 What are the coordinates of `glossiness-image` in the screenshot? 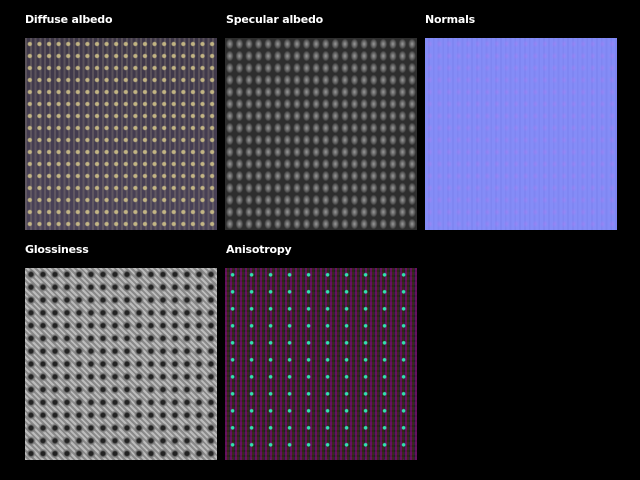 It's located at (121, 364).